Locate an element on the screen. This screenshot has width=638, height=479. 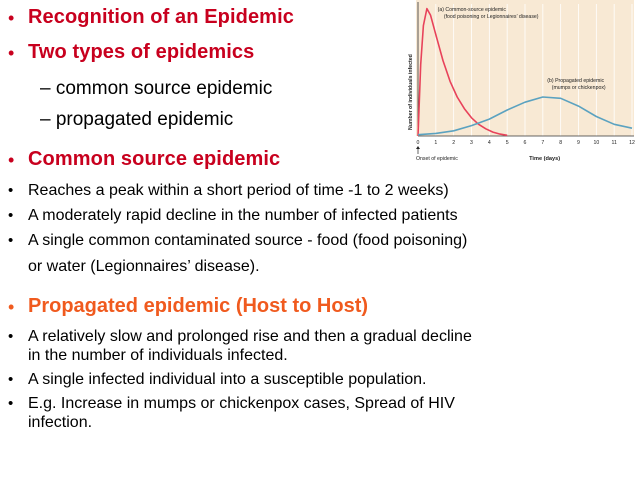
x-tick-label: 5 is located at coordinates (507, 143).